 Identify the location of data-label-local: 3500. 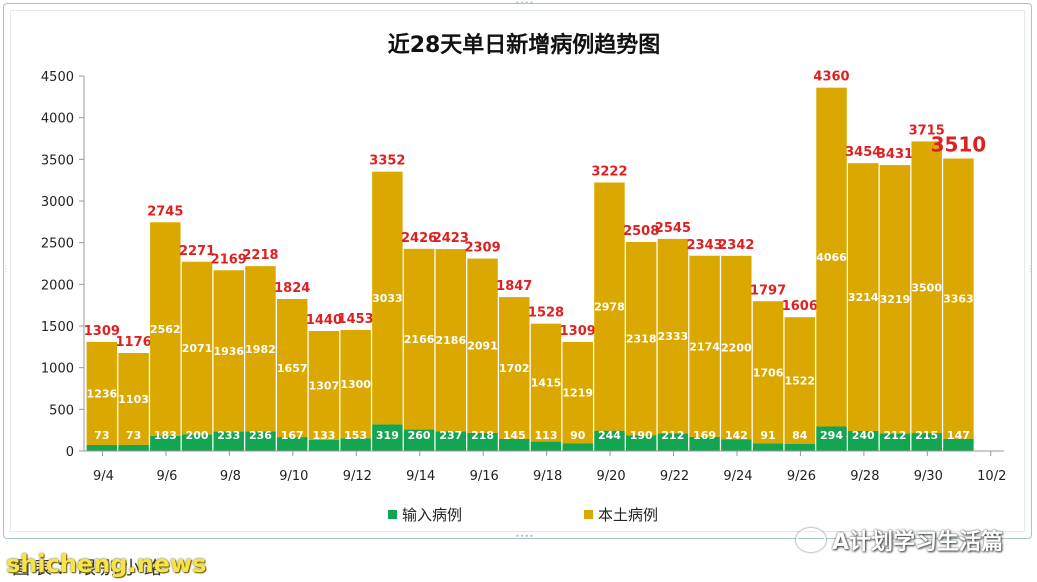
(926, 287).